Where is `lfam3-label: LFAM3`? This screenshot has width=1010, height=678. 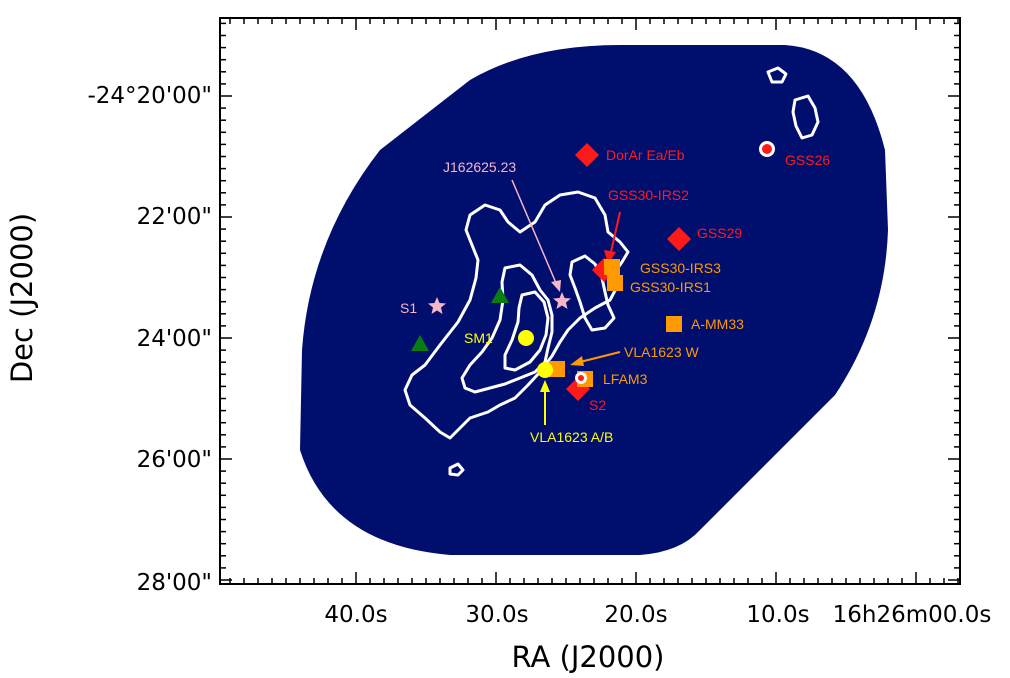 lfam3-label: LFAM3 is located at coordinates (625, 379).